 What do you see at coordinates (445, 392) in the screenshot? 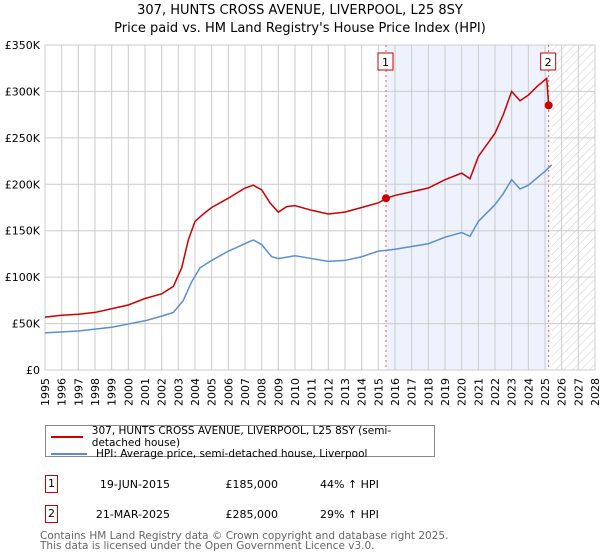
I see `x-tick-label: 2019` at bounding box center [445, 392].